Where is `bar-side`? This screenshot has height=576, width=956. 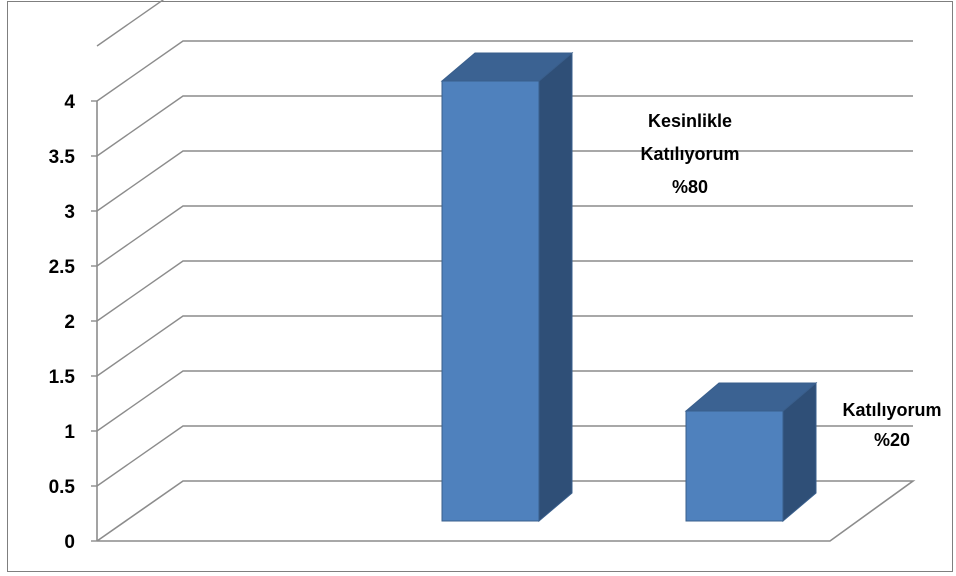
bar-side is located at coordinates (555, 287).